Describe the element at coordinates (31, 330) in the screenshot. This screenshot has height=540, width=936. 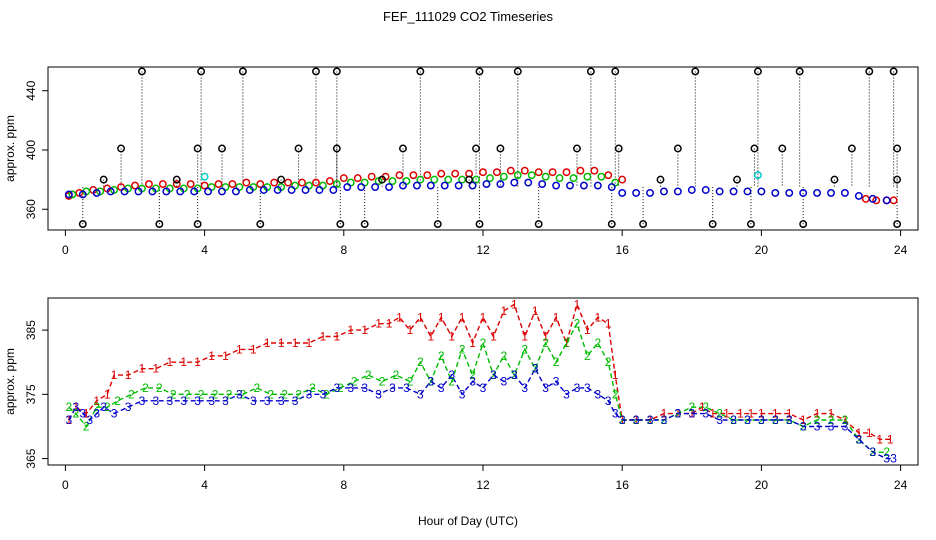
I see `panel2-y-tick-label: 385` at that location.